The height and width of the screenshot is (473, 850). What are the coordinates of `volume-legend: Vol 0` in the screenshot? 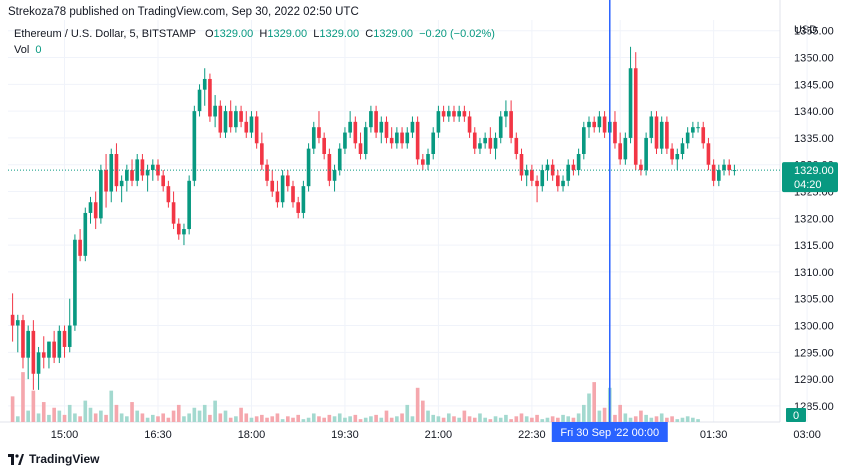 It's located at (28, 50).